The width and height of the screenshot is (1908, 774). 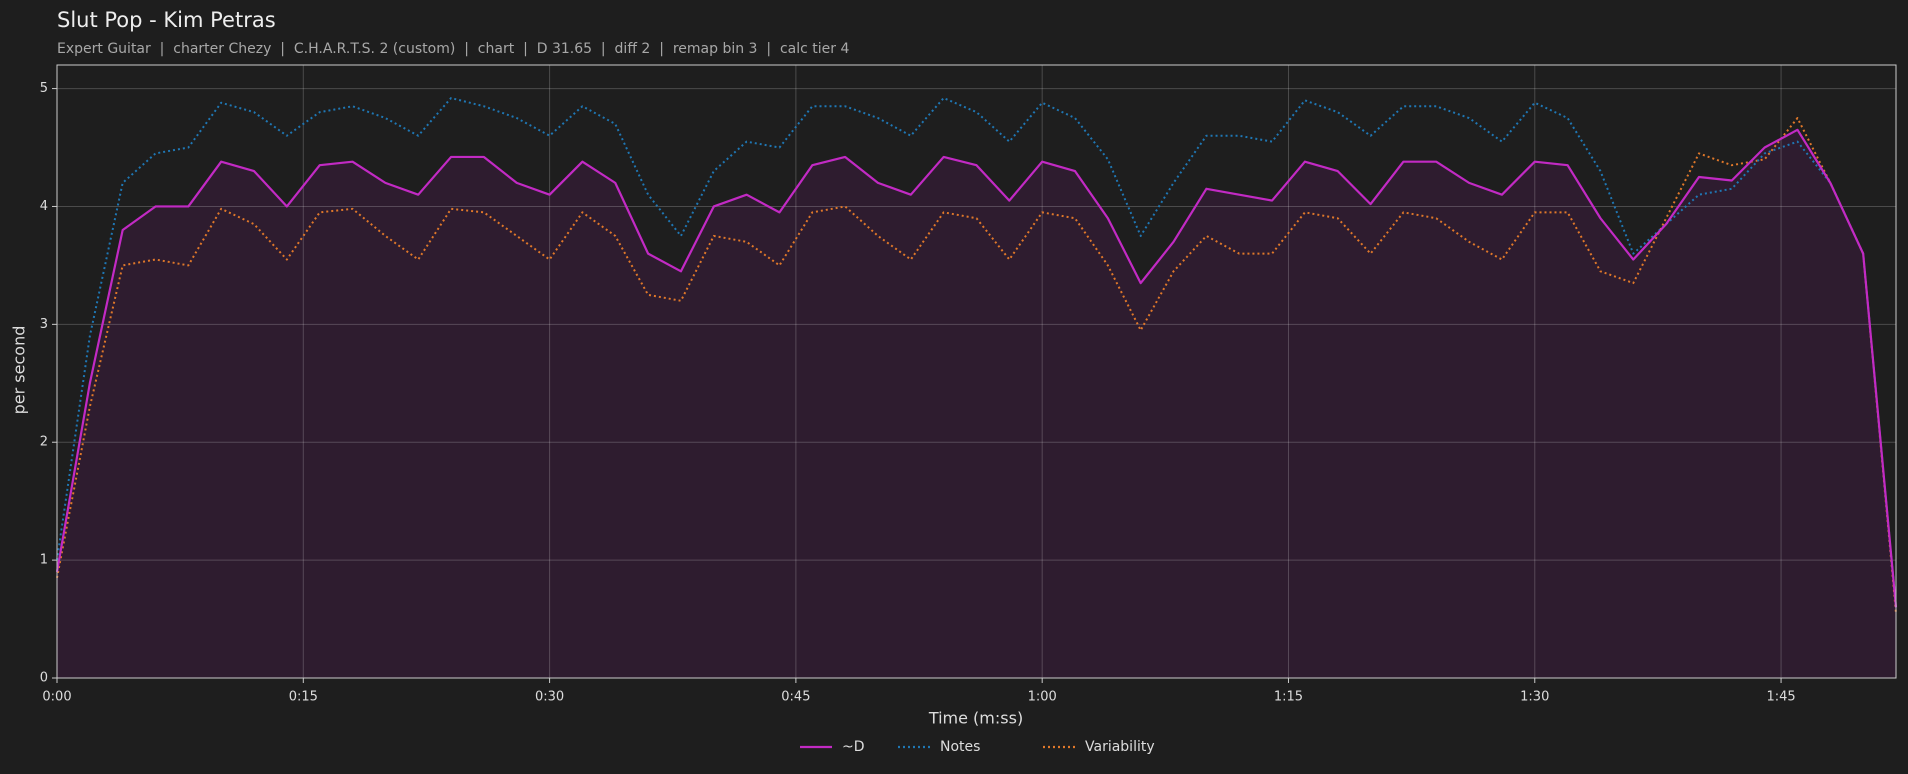 What do you see at coordinates (853, 747) in the screenshot?
I see `legend-label: ~D` at bounding box center [853, 747].